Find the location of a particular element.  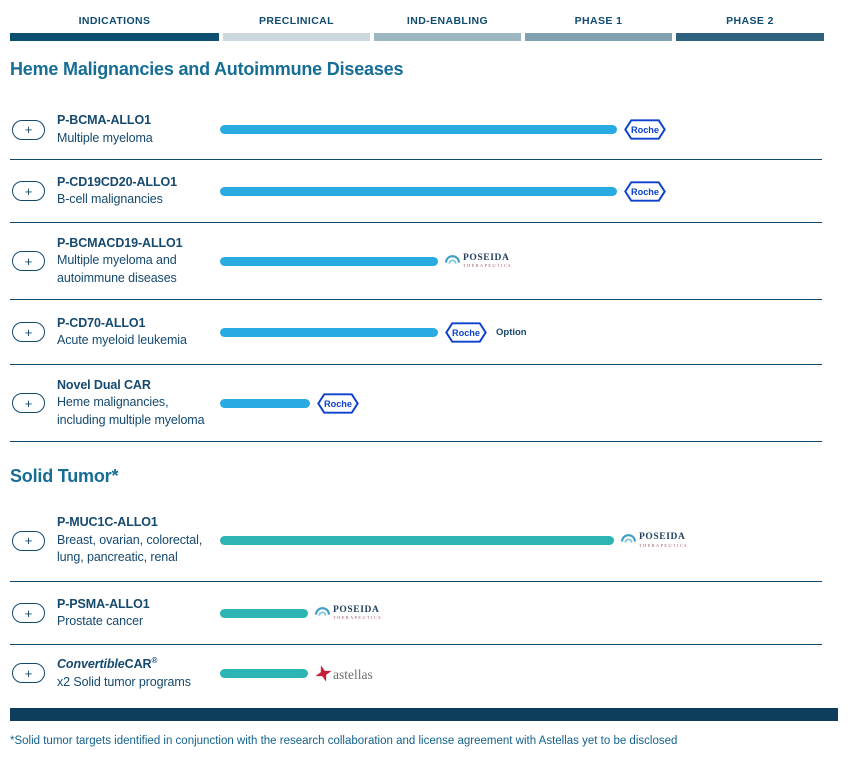

program-name: P-CD70-ALLO1 is located at coordinates (101, 322).